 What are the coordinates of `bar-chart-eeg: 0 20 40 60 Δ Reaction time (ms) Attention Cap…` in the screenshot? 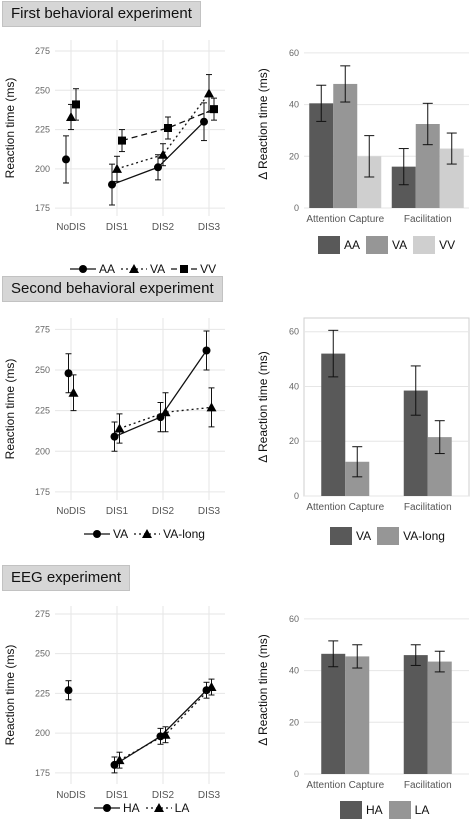 It's located at (362, 702).